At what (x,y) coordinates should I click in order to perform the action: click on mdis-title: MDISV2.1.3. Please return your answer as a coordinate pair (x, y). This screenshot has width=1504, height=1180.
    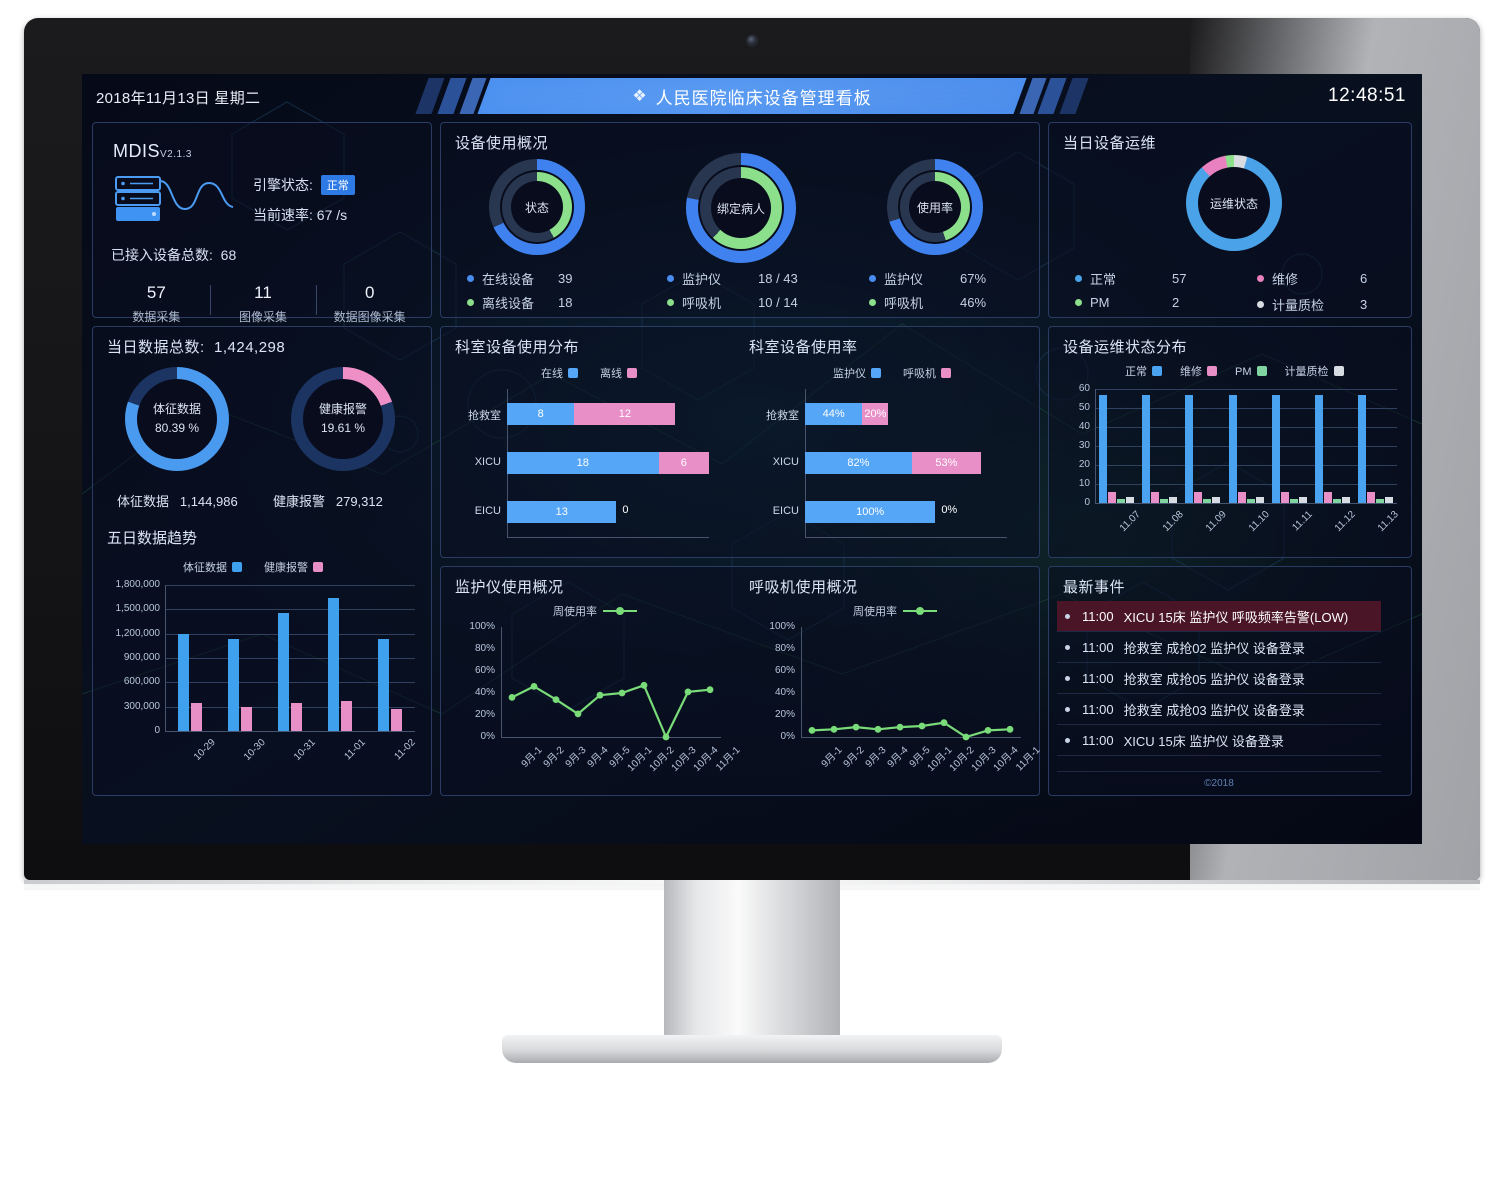
    Looking at the image, I should click on (152, 151).